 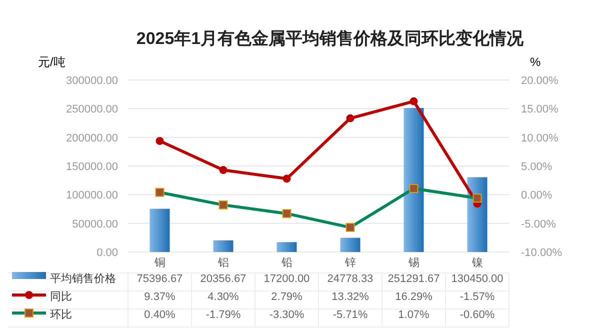 What do you see at coordinates (160, 315) in the screenshot?
I see `data-label: 0.40%` at bounding box center [160, 315].